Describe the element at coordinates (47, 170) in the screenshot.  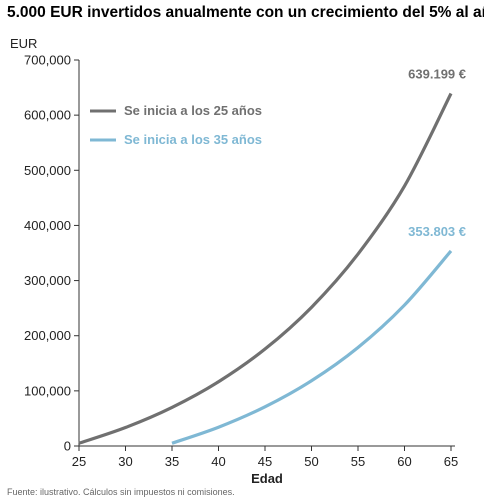
I see `y-tick-label: 500,000` at that location.